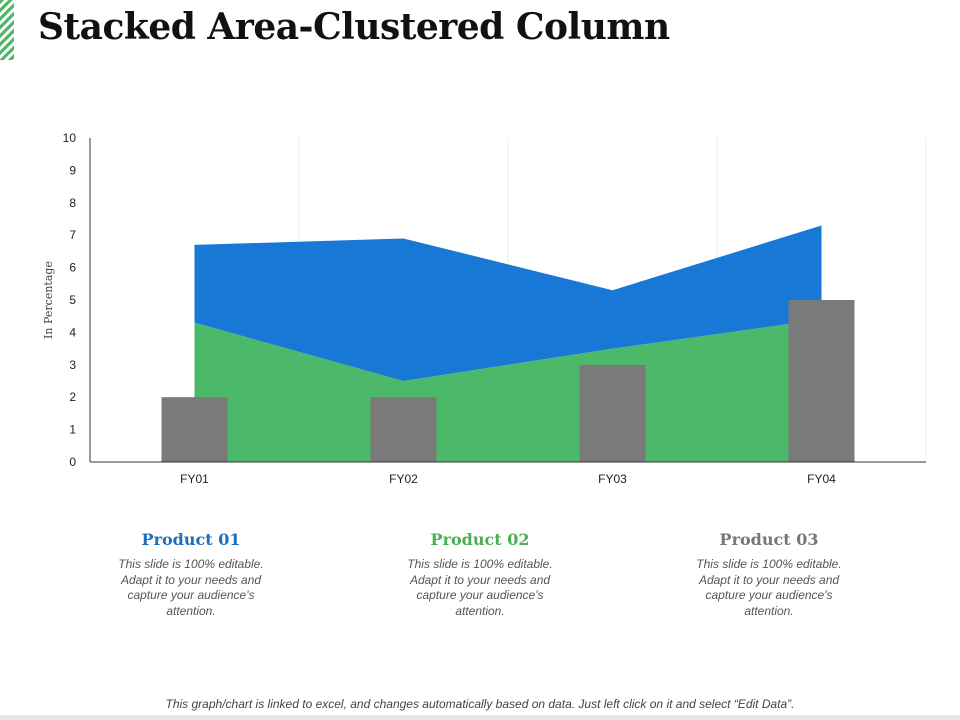 The image size is (960, 720). What do you see at coordinates (480, 717) in the screenshot?
I see `bottom-strip` at bounding box center [480, 717].